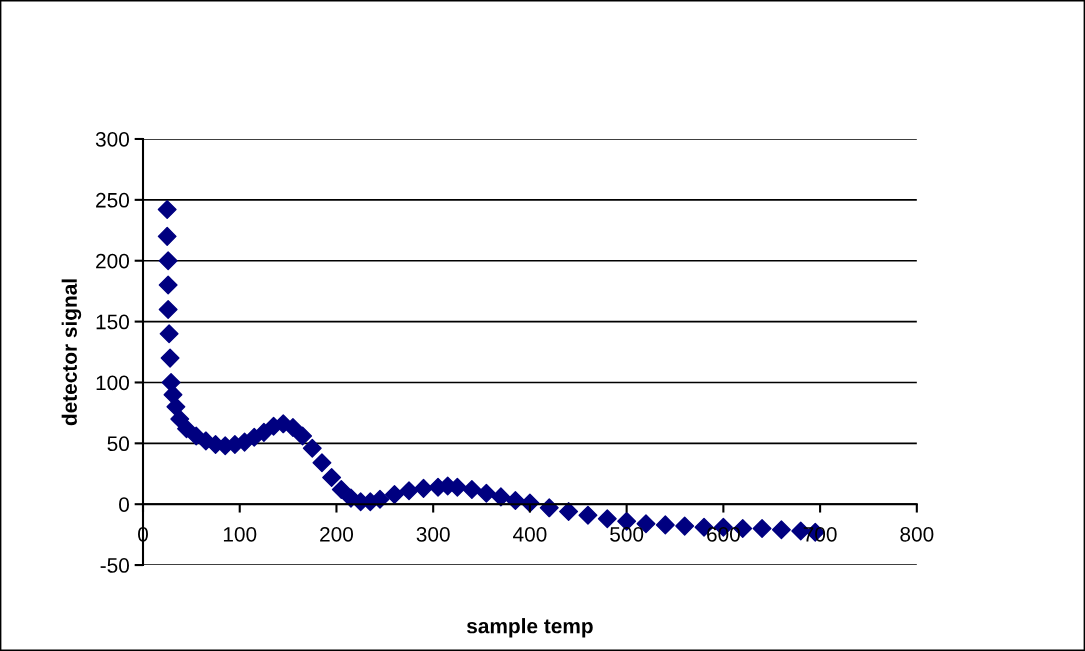 This screenshot has height=651, width=1085. What do you see at coordinates (114, 565) in the screenshot?
I see `y-tick-label: -50` at bounding box center [114, 565].